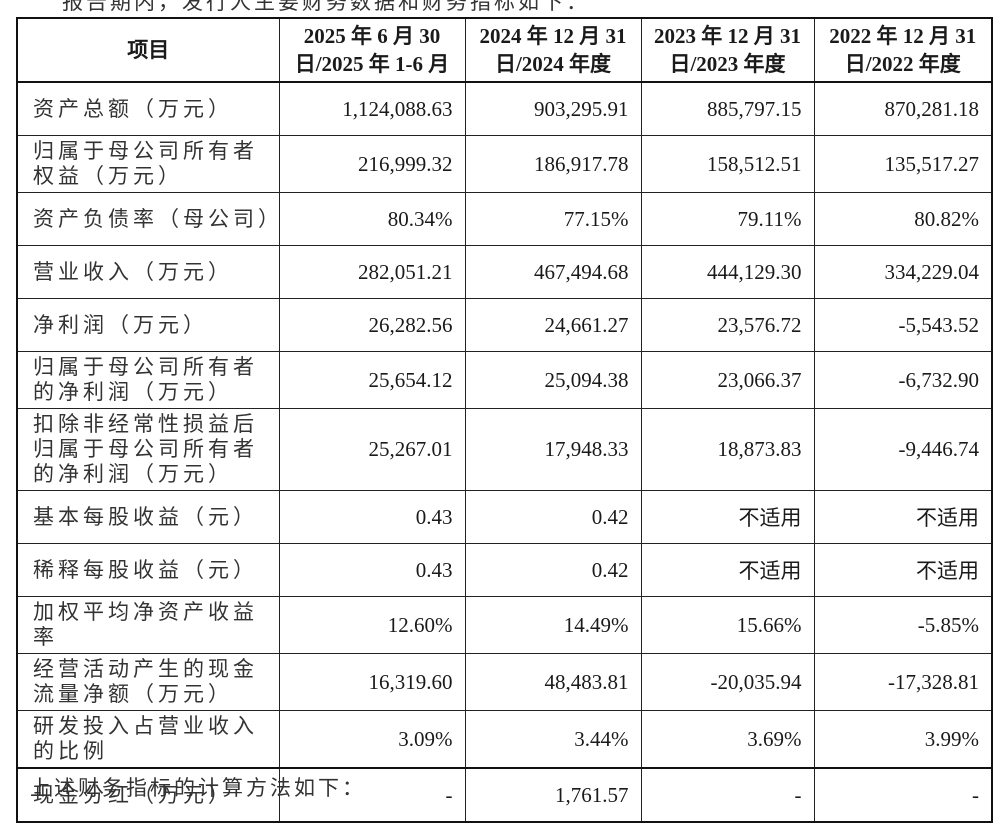 Image resolution: width=1000 pixels, height=823 pixels. Describe the element at coordinates (553, 325) in the screenshot. I see `value-cell: 24,661.27` at that location.